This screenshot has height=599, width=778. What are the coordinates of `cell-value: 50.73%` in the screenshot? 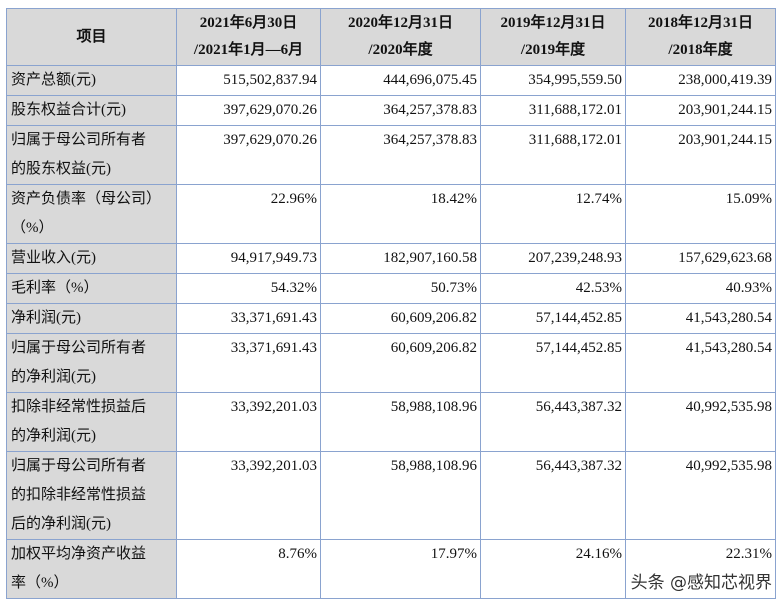 It's located at (400, 288).